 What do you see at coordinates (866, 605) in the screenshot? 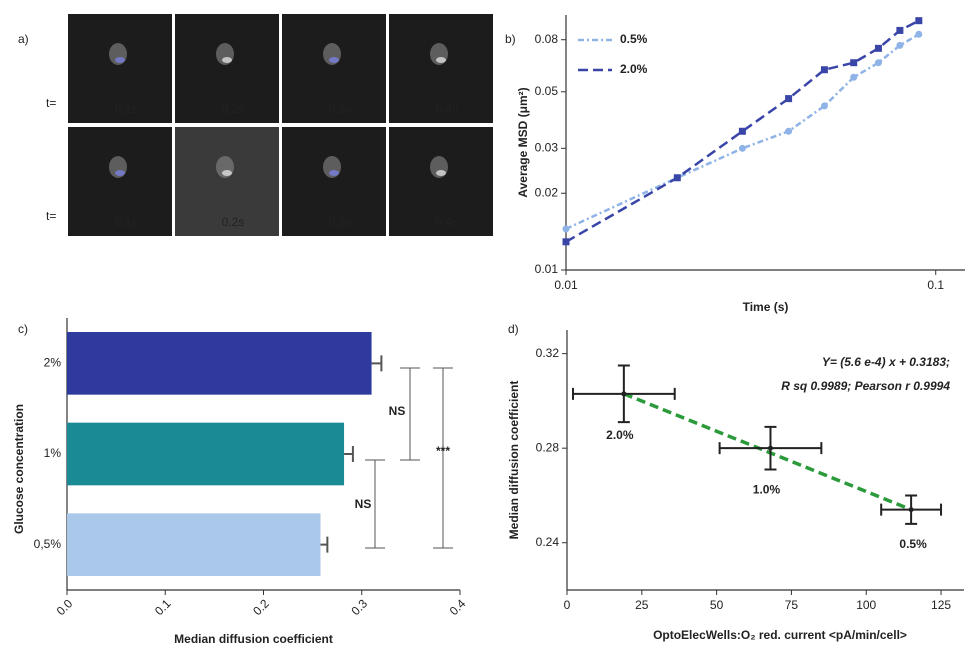
I see `x-tick-label: 100` at bounding box center [866, 605].